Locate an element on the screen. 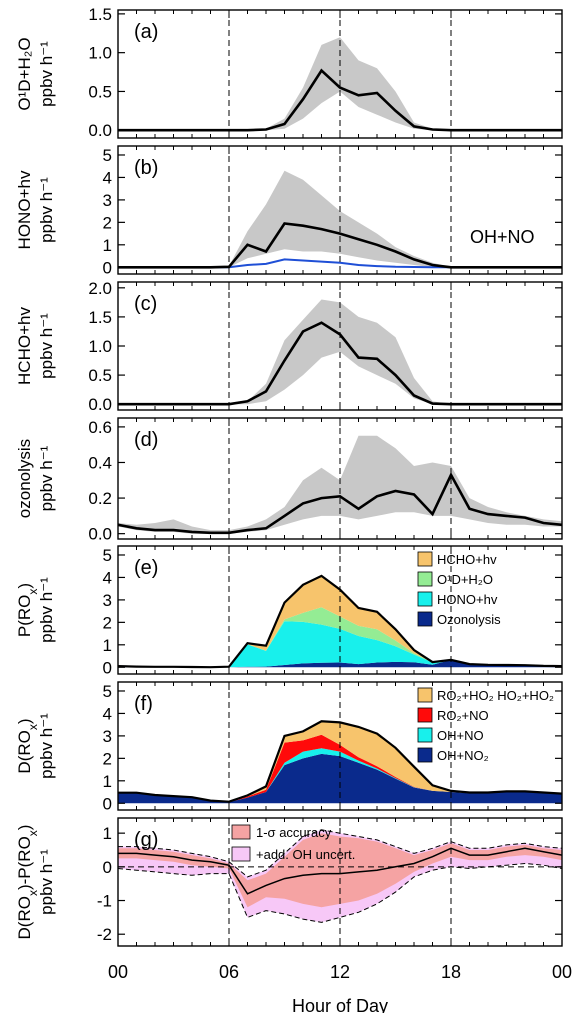  y-axis-label: D(ROx) is located at coordinates (27, 745).